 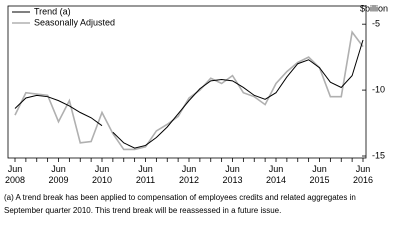 I want to click on x-tick-label: Jun 2011, so click(x=145, y=174).